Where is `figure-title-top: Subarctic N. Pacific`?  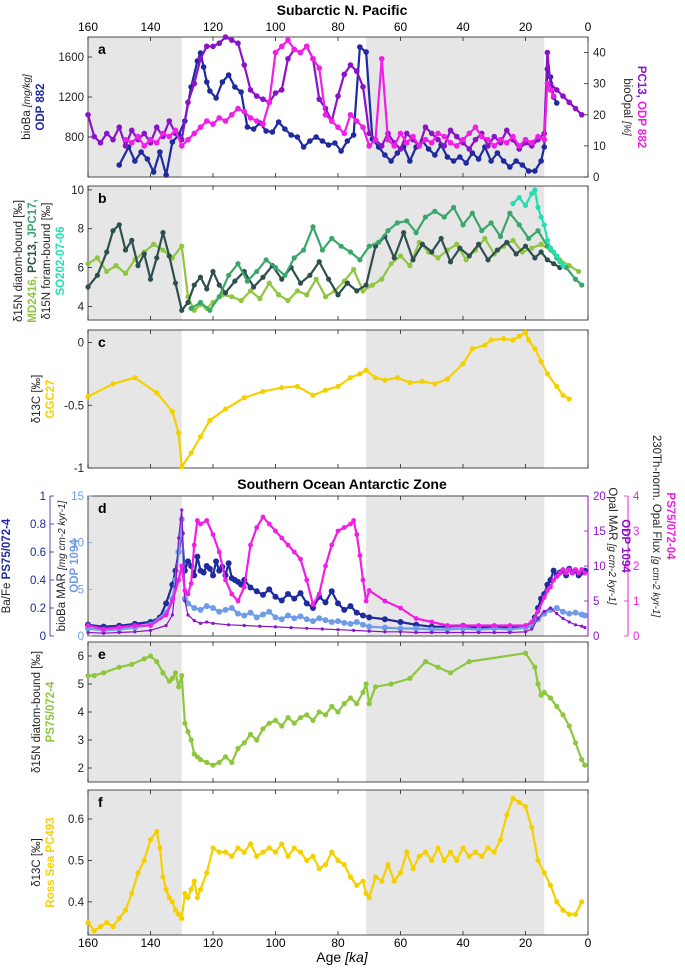
figure-title-top: Subarctic N. Pacific is located at coordinates (342, 10).